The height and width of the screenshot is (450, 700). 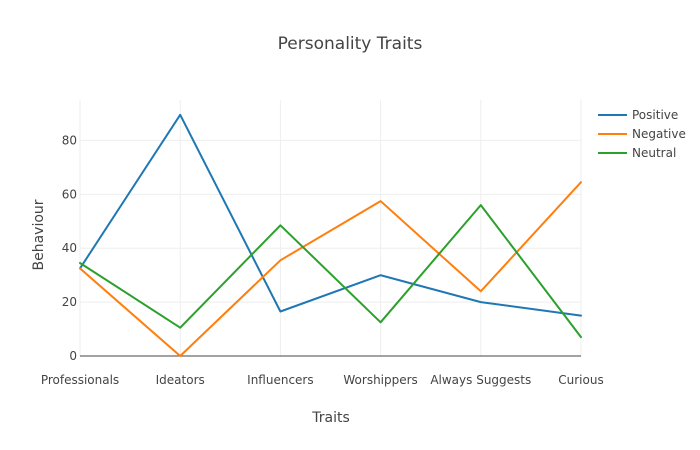 I want to click on legend-item-neutral: Neutral, so click(x=637, y=153).